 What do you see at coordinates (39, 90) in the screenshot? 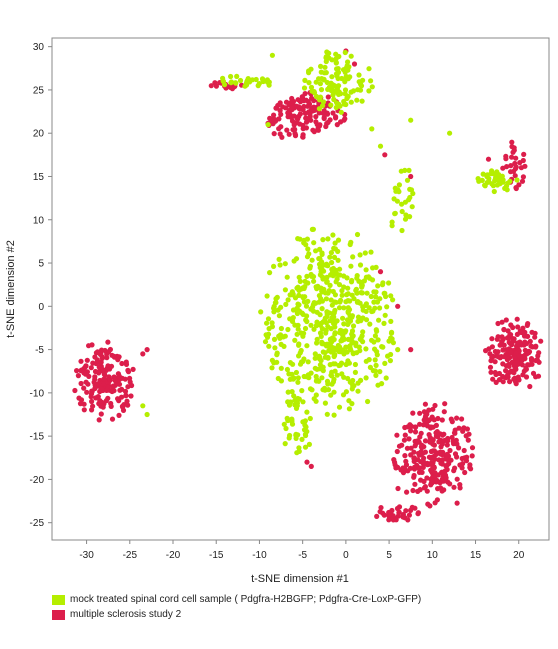
I see `y-tick-label: 25` at bounding box center [39, 90].